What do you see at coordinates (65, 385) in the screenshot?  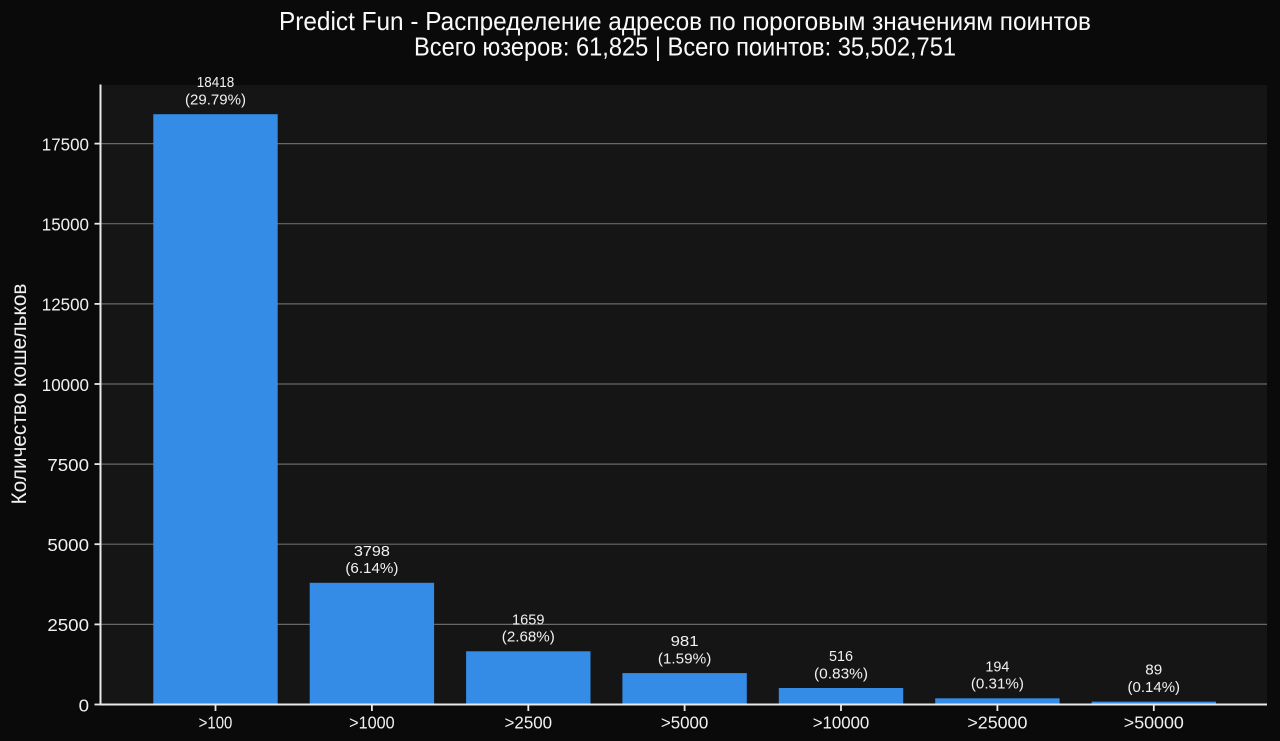 I see `svg-text: 10000` at bounding box center [65, 385].